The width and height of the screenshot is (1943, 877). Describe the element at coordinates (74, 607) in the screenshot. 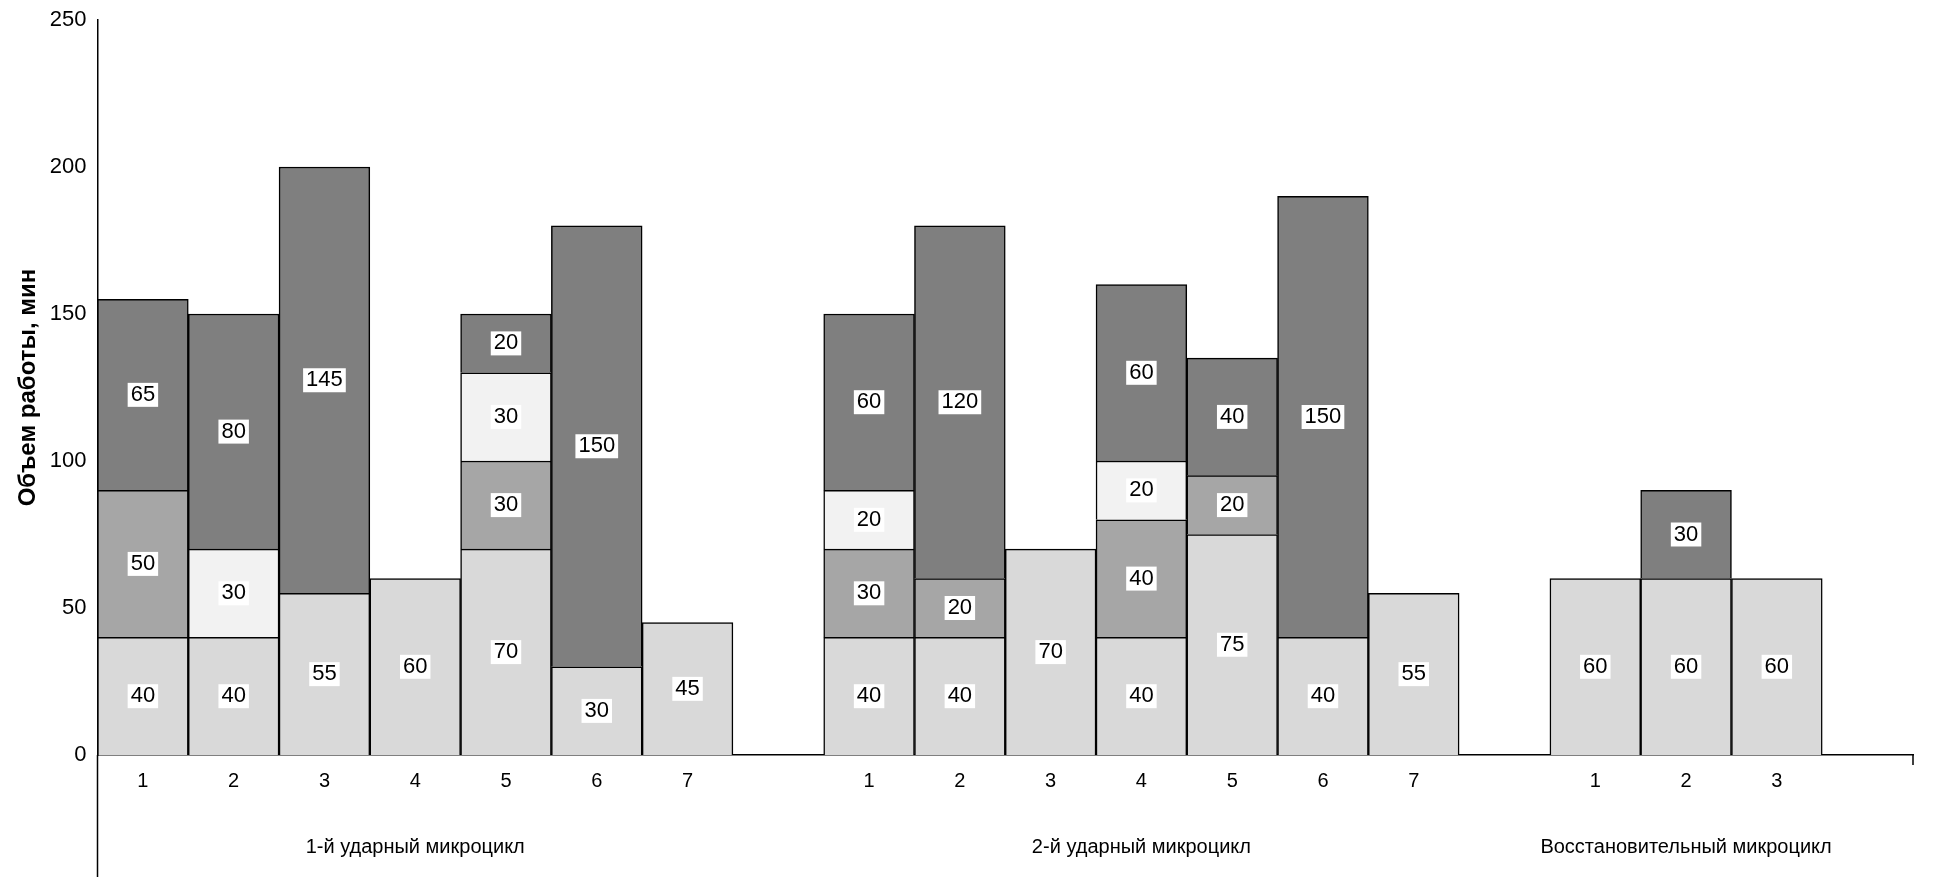

I see `y-tick-label: 50` at that location.